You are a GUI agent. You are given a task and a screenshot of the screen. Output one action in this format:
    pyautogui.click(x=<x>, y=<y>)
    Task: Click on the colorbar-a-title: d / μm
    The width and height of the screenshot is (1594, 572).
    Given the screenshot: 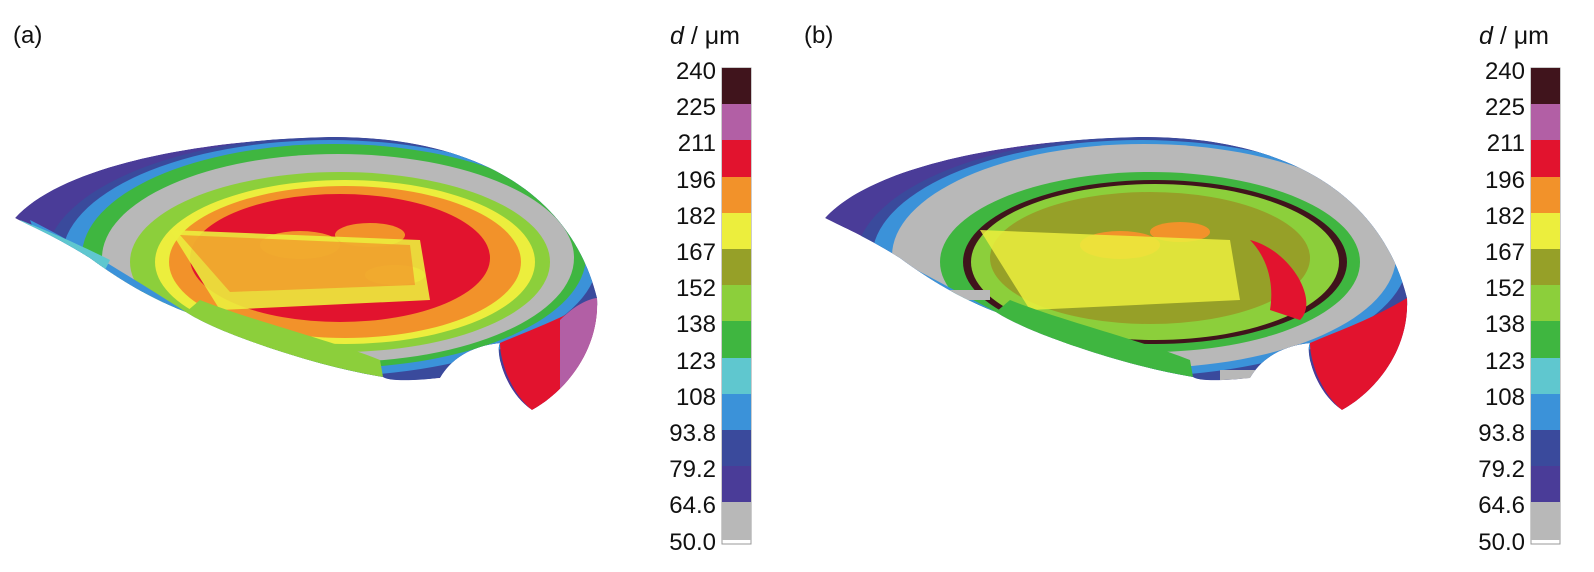 What is the action you would take?
    pyautogui.click(x=705, y=36)
    